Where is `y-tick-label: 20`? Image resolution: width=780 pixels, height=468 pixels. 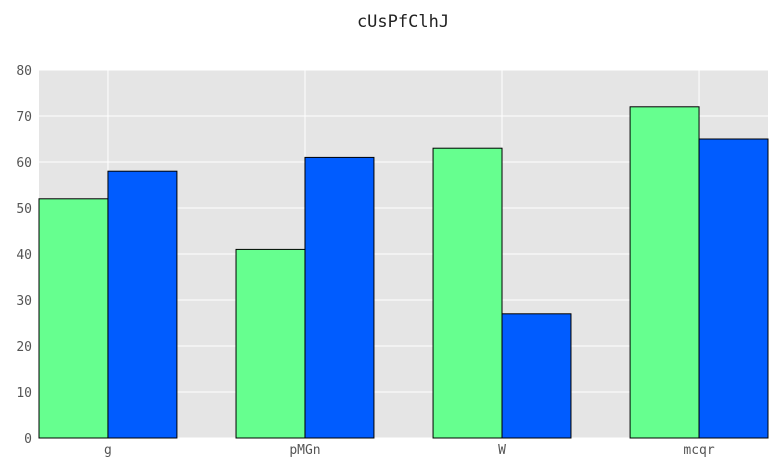
y-tick-label: 20 is located at coordinates (24, 347).